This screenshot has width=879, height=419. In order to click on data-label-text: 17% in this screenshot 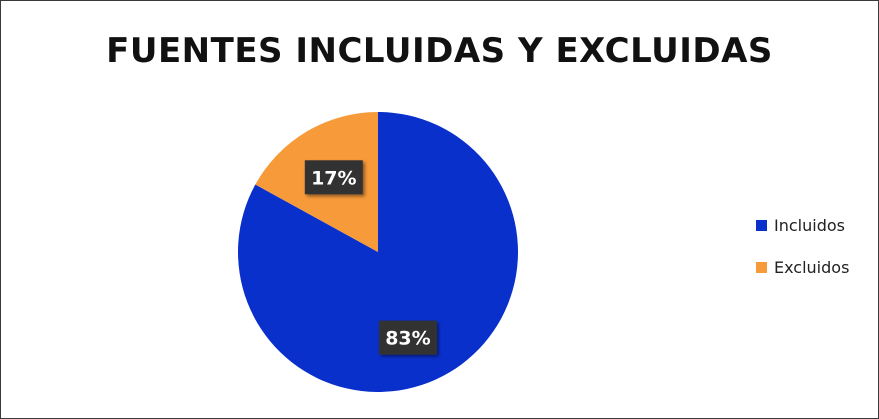, I will do `click(333, 178)`.